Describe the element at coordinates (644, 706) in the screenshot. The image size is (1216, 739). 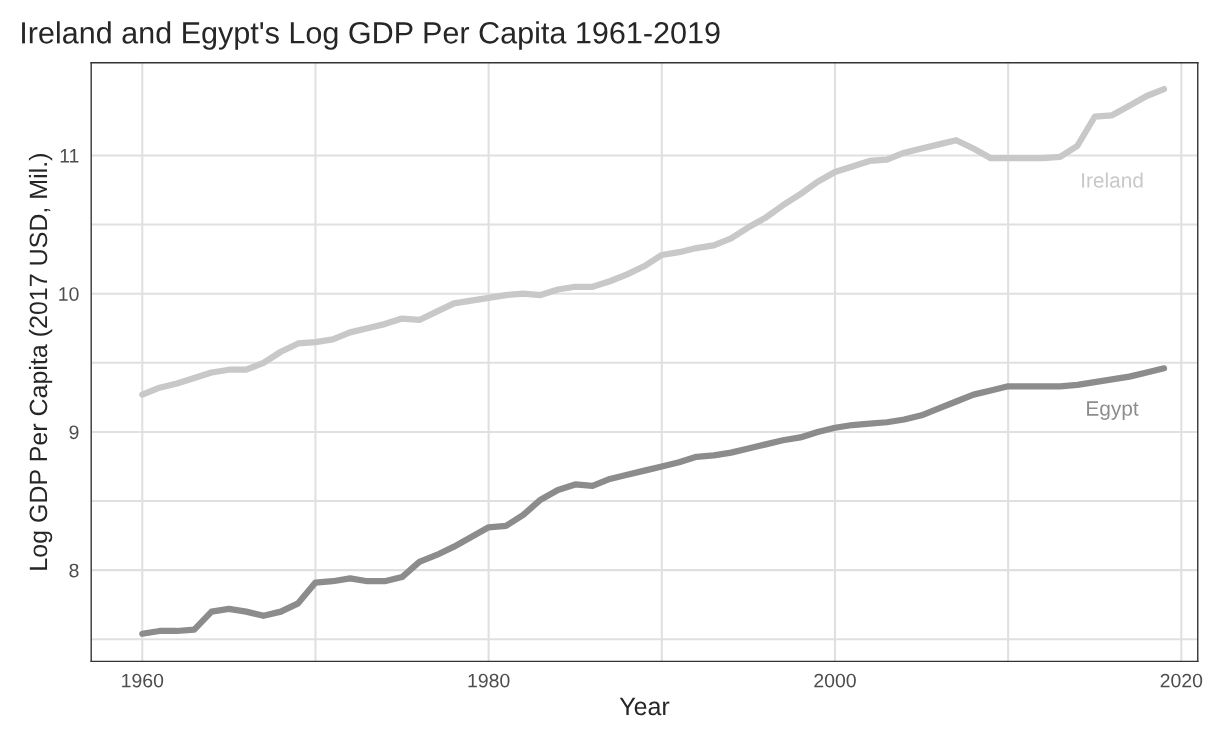
I see `x-axis-title: Year` at that location.